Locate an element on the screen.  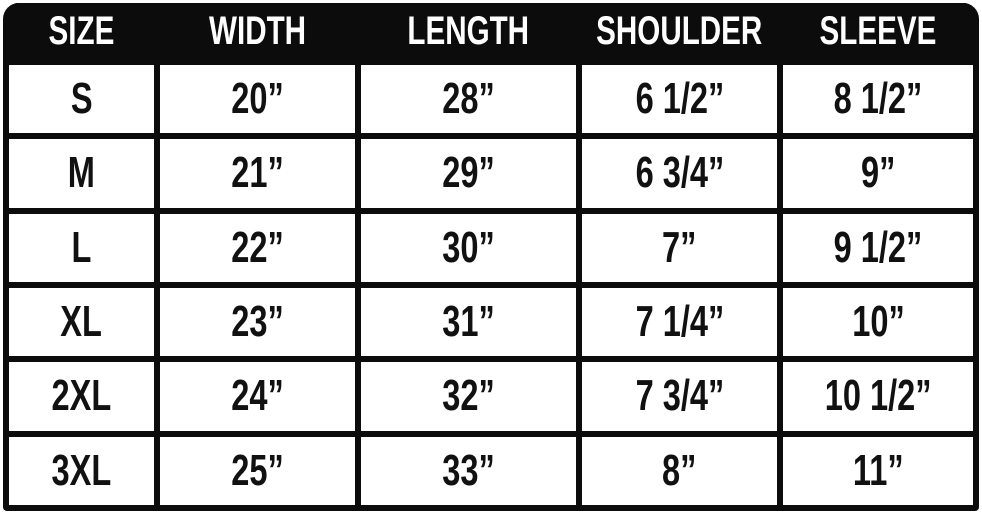
value-cell: 24” is located at coordinates (257, 396).